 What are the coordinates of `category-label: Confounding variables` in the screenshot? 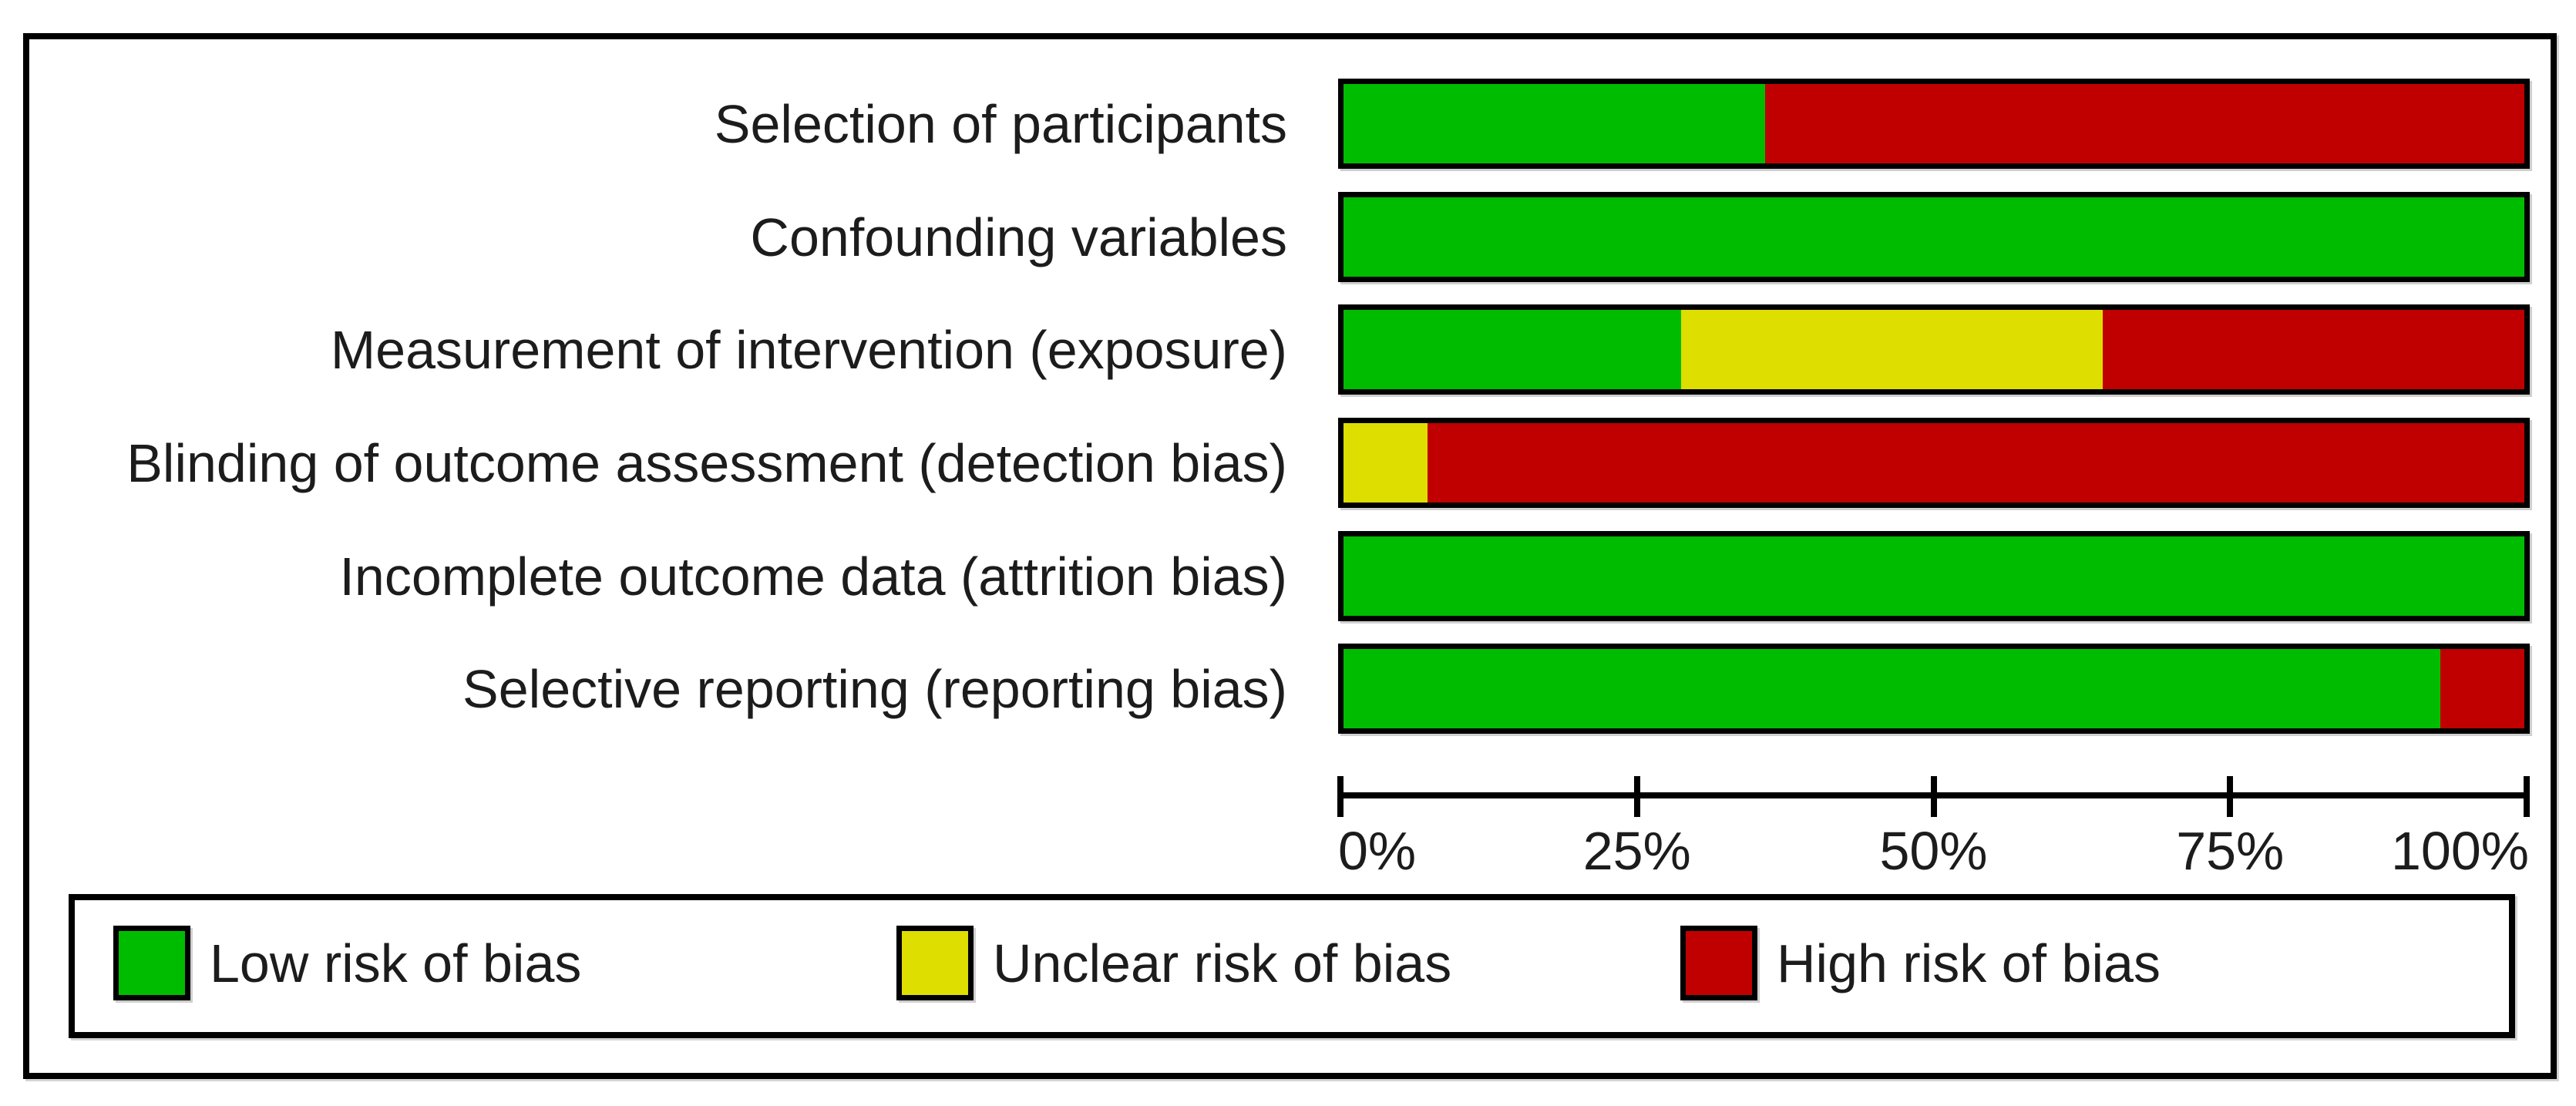 It's located at (1018, 237).